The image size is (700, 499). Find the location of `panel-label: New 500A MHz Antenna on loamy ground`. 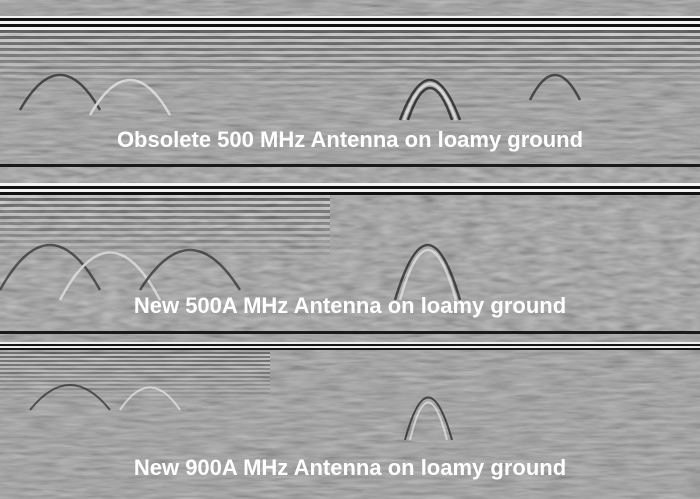

panel-label: New 500A MHz Antenna on loamy ground is located at coordinates (350, 305).